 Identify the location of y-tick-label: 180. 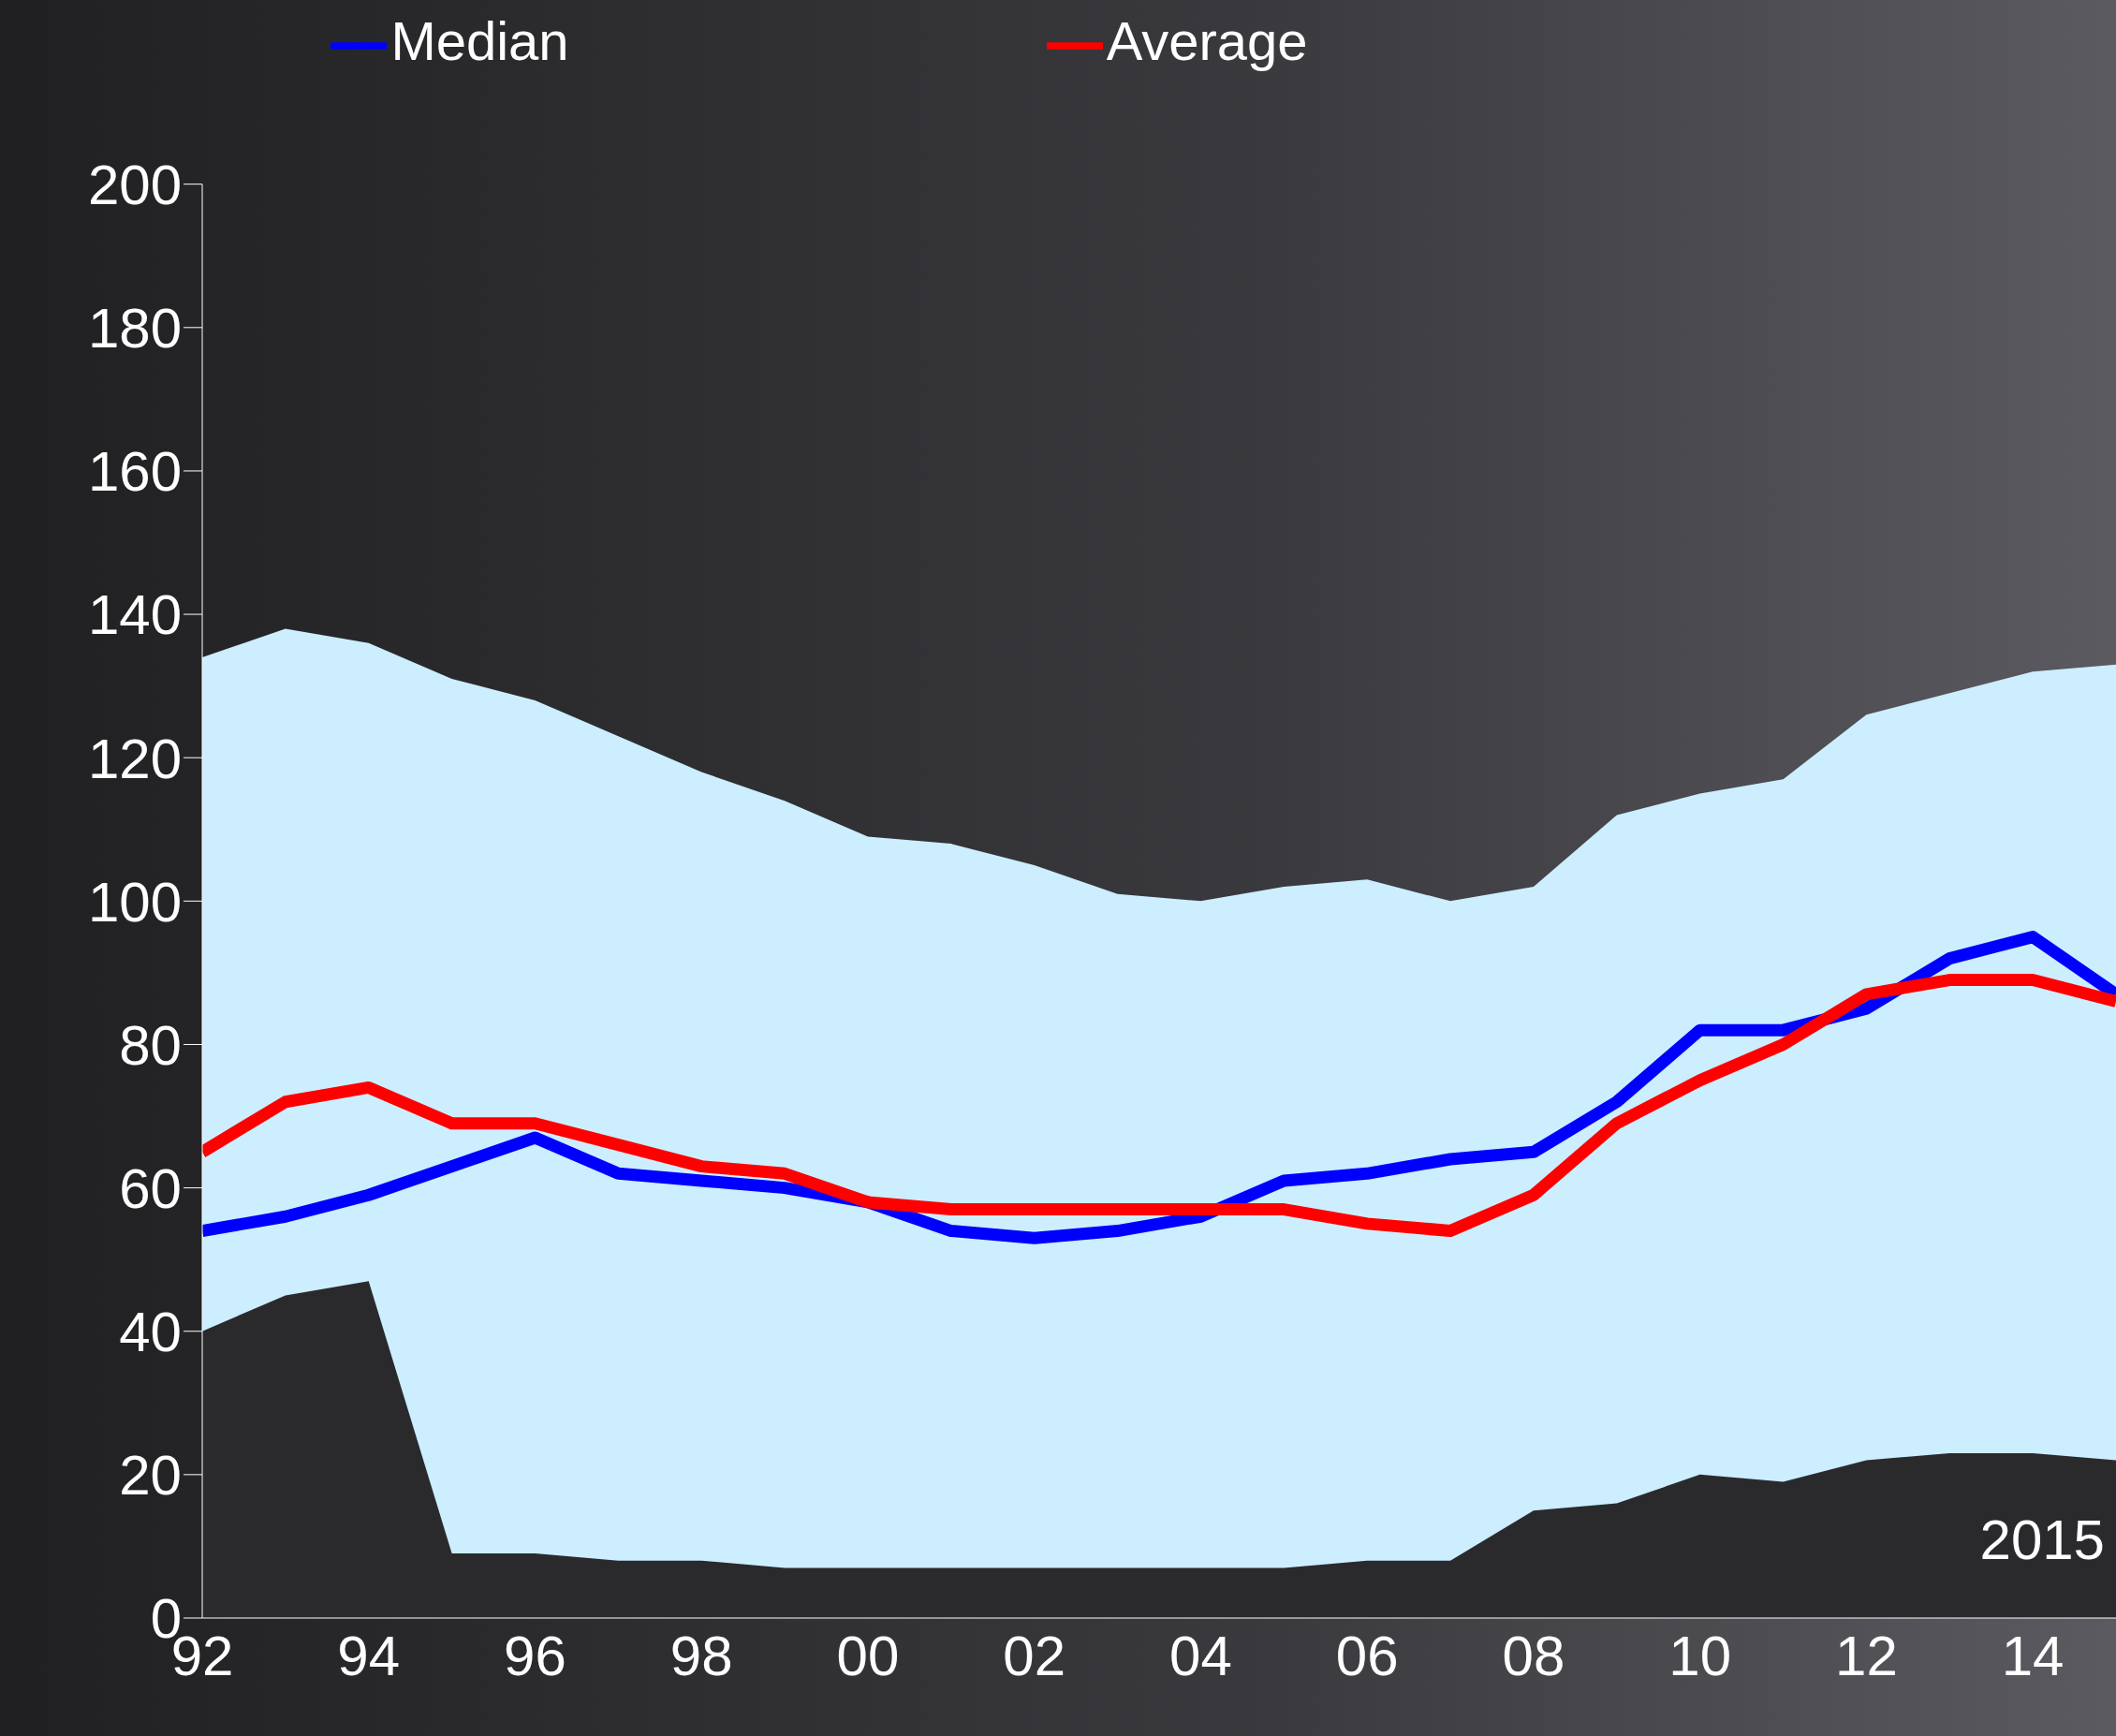
(134, 328).